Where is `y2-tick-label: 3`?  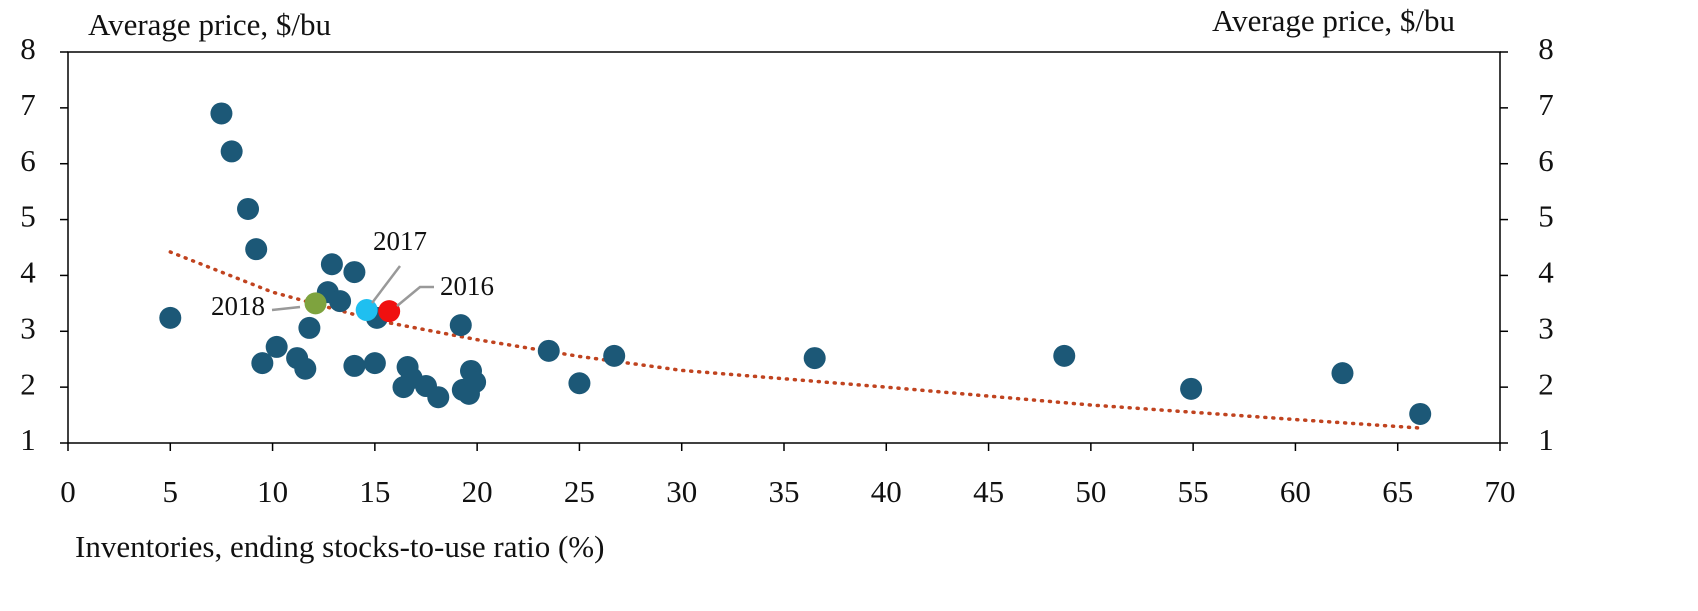 y2-tick-label: 3 is located at coordinates (1546, 327).